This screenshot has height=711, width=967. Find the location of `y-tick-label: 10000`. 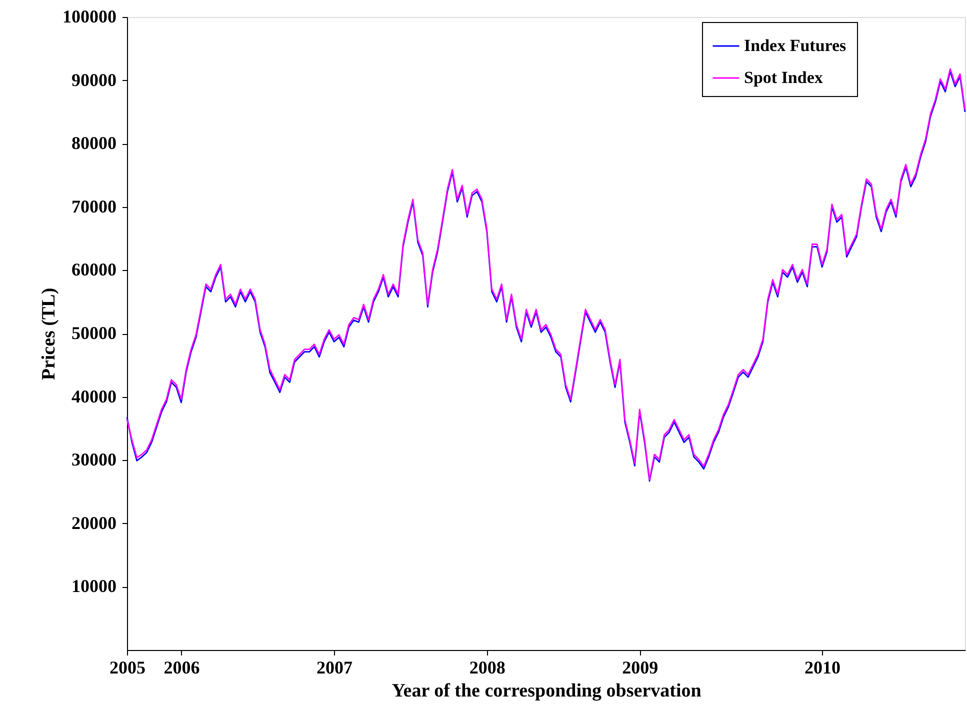

y-tick-label: 10000 is located at coordinates (94, 586).